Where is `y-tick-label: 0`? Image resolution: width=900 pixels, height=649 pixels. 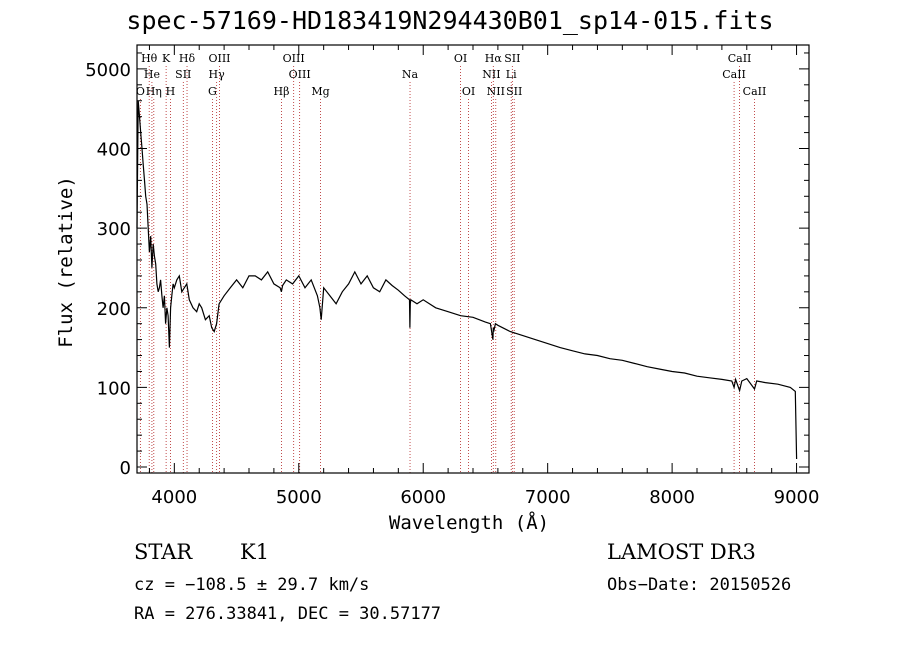 y-tick-label: 0 is located at coordinates (125, 468).